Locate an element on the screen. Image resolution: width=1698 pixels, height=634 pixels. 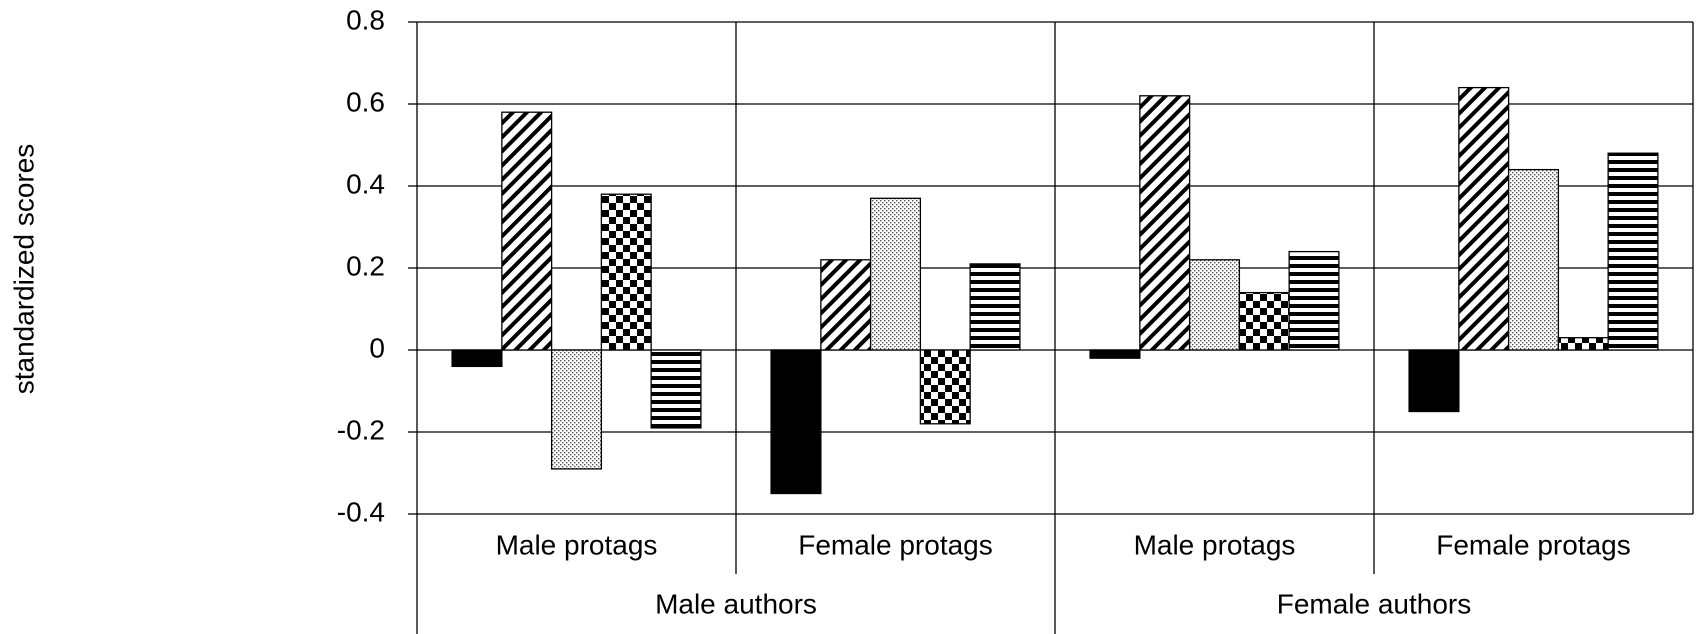
y-tick-label: -0.2 is located at coordinates (361, 429).